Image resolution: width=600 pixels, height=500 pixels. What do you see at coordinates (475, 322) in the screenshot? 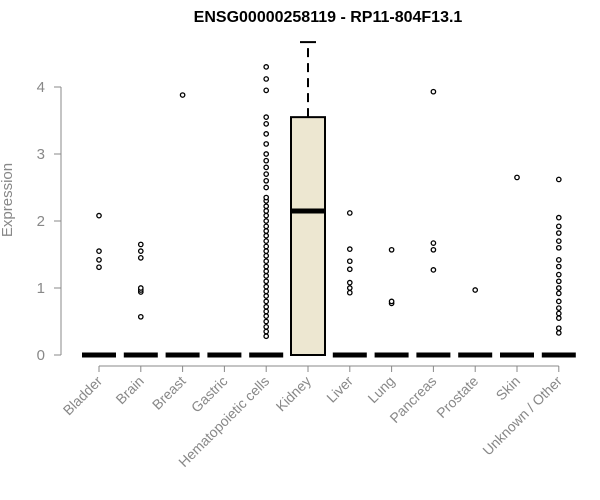
I see `box-prostate` at bounding box center [475, 322].